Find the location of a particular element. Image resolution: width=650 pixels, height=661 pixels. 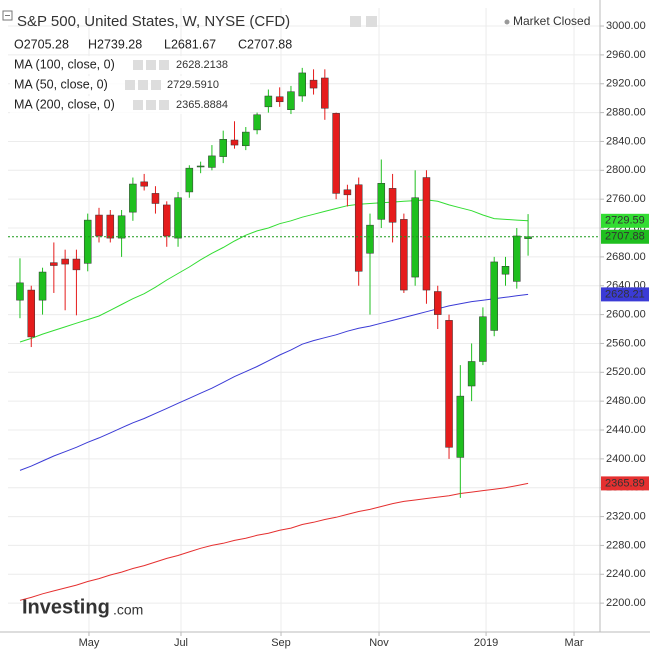

collapse-icon is located at coordinates (7, 15).